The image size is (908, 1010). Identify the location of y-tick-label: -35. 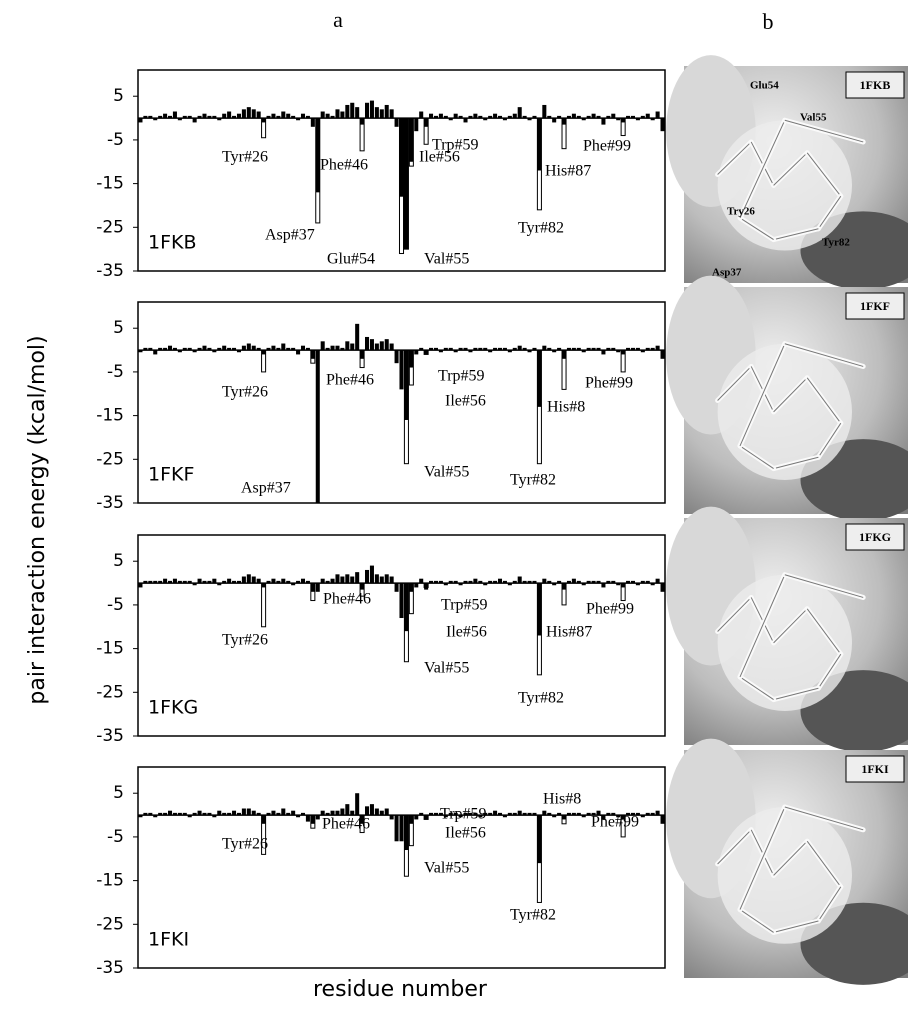
(110, 736).